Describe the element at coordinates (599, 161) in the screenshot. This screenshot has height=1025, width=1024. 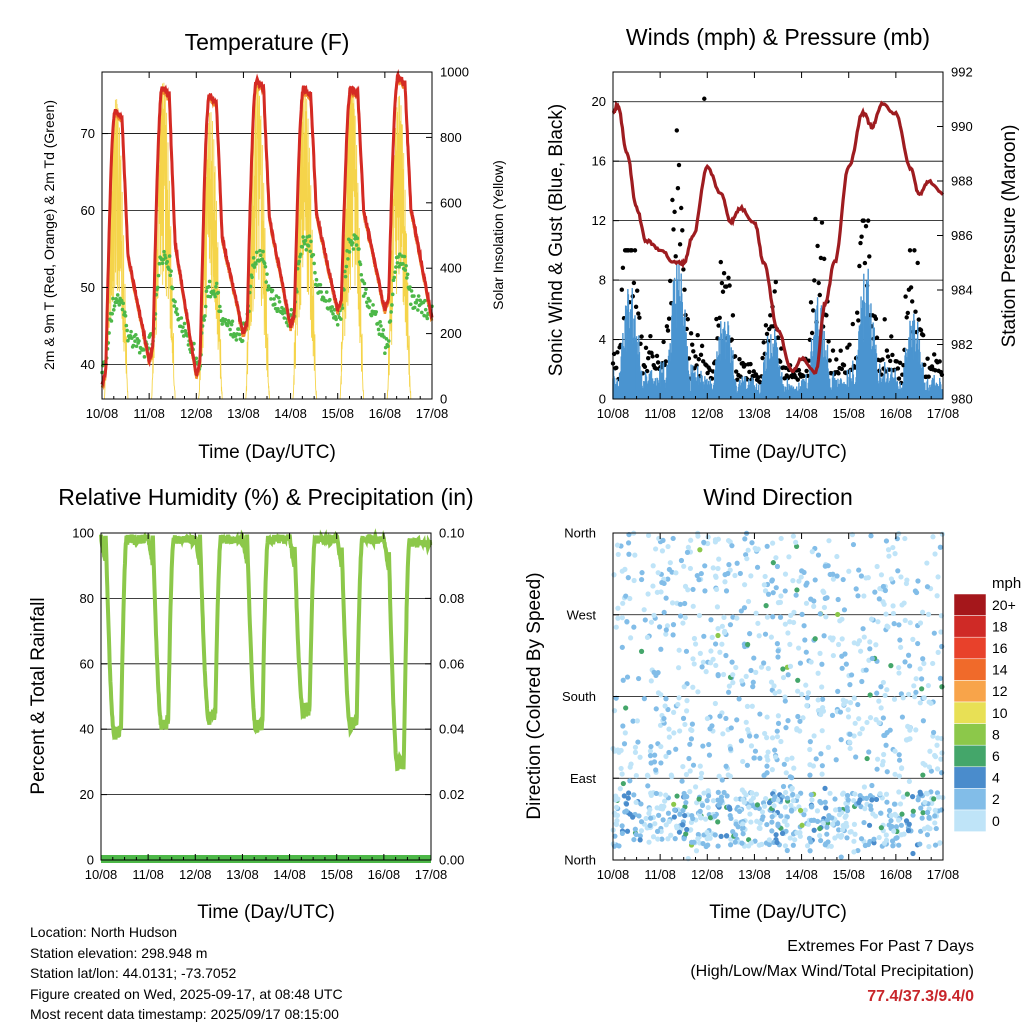
I see `wind-ytick-label: 16` at that location.